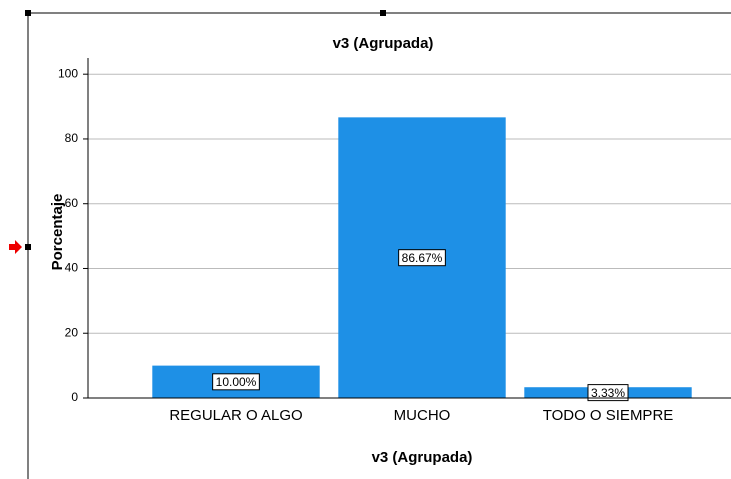  I want to click on value-label: 3.33%, so click(608, 393).